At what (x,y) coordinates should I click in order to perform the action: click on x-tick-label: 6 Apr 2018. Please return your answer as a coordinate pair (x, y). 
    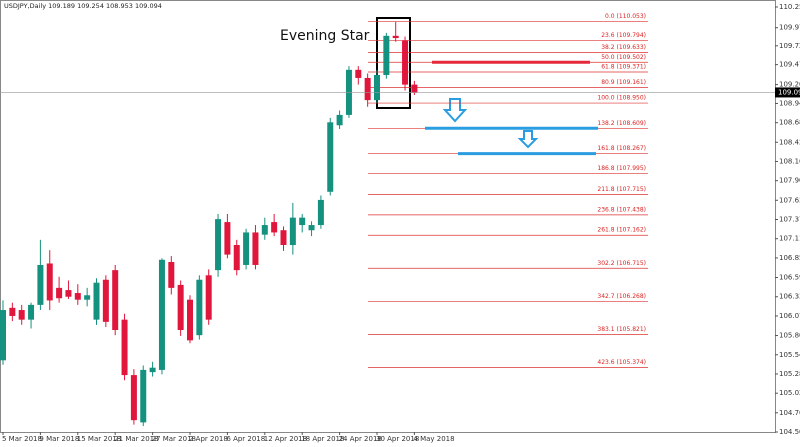
    Looking at the image, I should click on (245, 439).